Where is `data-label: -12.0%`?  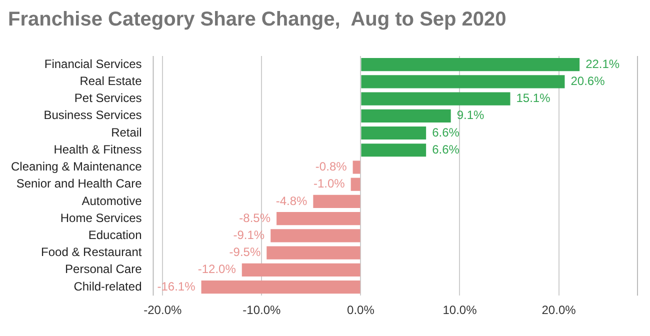 data-label: -12.0% is located at coordinates (217, 269).